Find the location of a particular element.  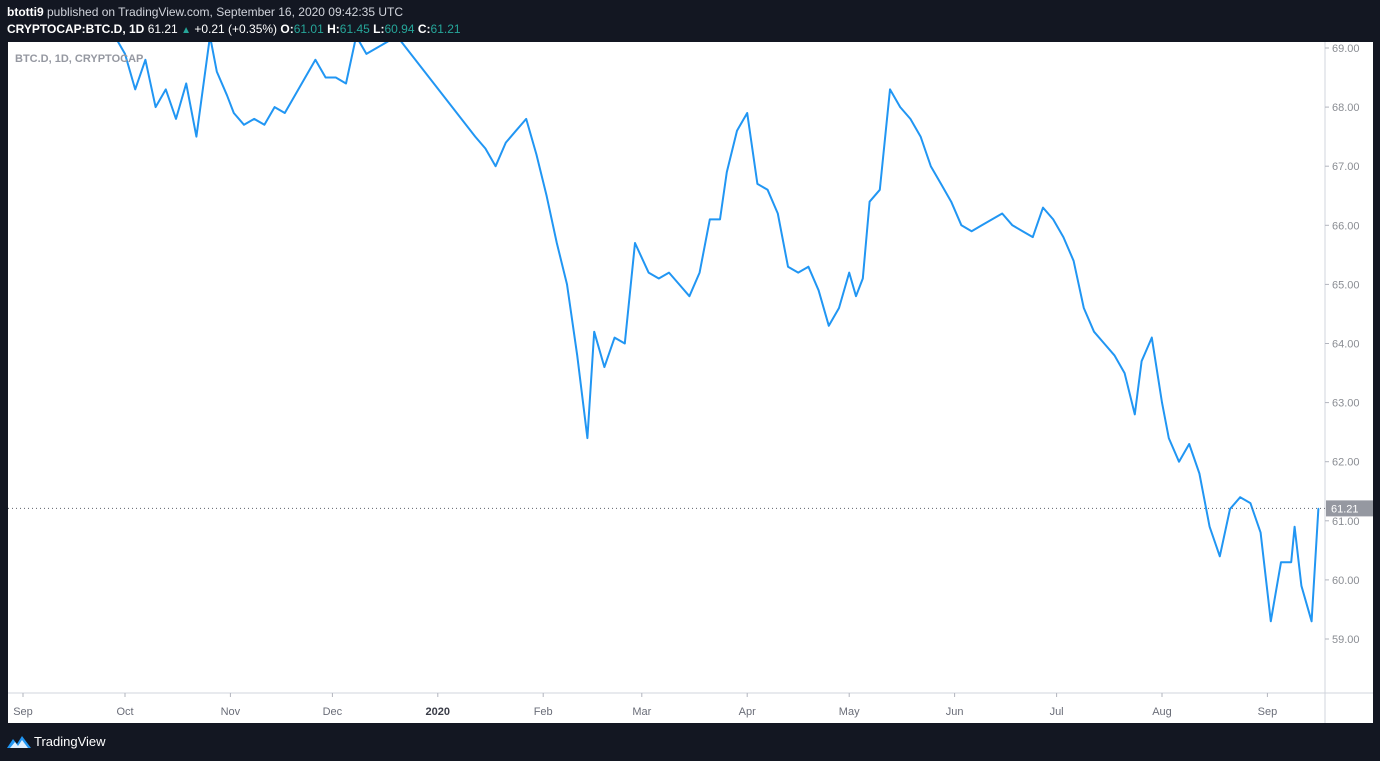

tradingview-brand: TradingView is located at coordinates (70, 741).